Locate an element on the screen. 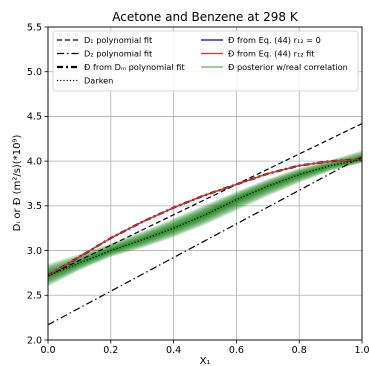 The image size is (369, 366). legend-label: D₂ polynomial fit is located at coordinates (118, 54).